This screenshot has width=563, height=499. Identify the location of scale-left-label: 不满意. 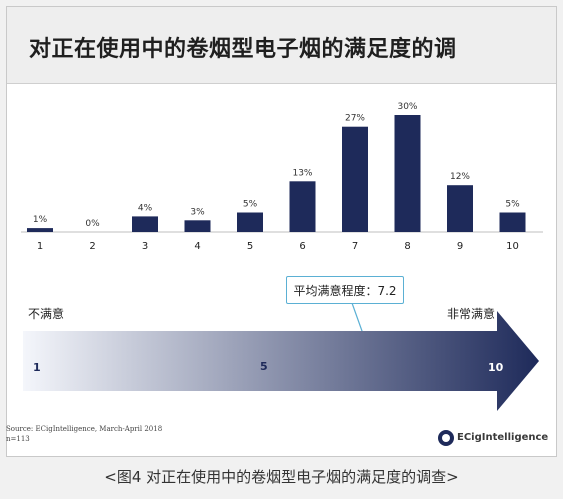
(46, 314).